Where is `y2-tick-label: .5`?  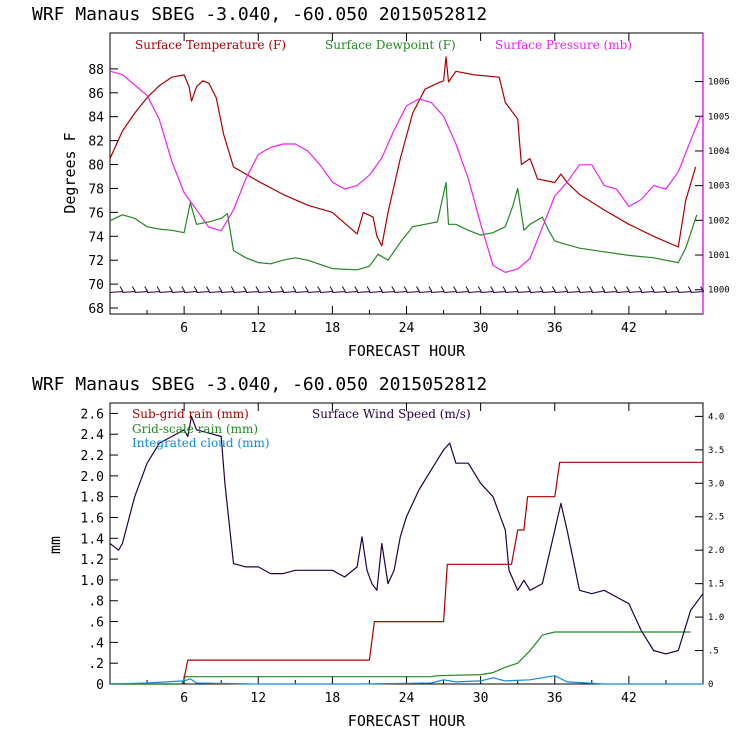 y2-tick-label: .5 is located at coordinates (713, 652).